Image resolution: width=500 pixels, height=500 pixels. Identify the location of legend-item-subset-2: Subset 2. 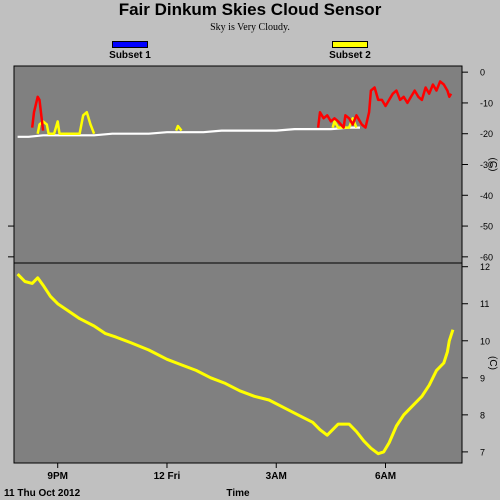
(350, 51).